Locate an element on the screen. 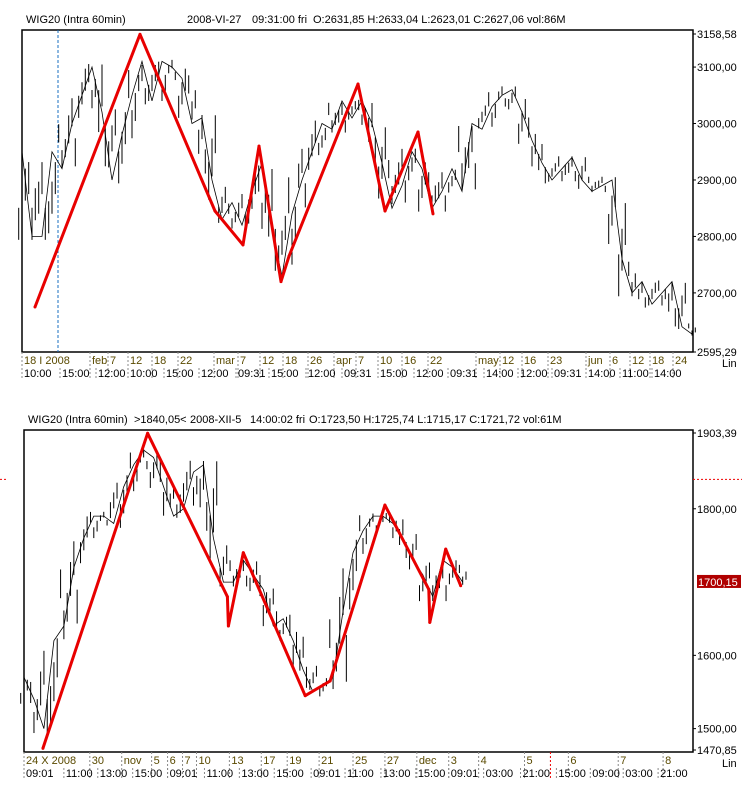 The height and width of the screenshot is (796, 750). bottom-chart-title: WIG20 (Intra 60min) is located at coordinates (78, 420).